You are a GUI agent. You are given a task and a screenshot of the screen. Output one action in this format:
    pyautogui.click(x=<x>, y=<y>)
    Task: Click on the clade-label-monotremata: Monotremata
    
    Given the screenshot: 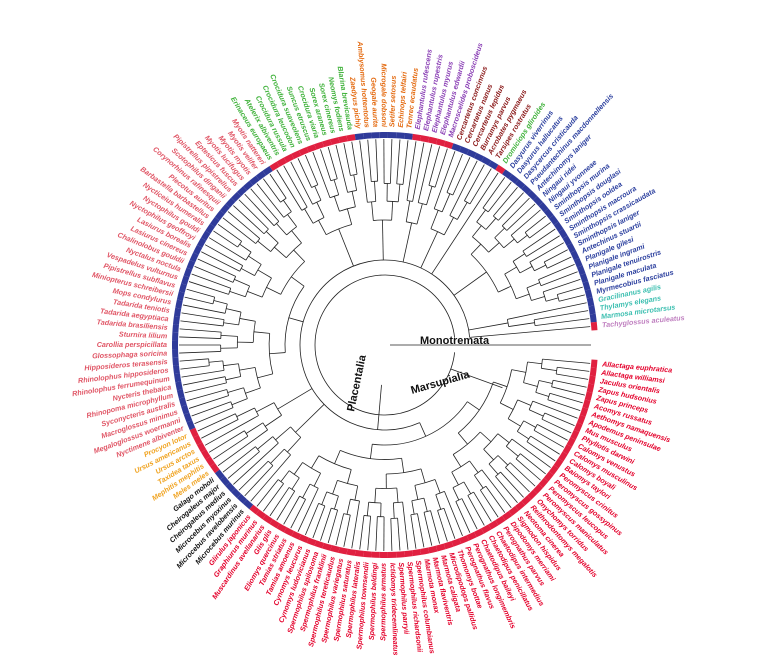 What is the action you would take?
    pyautogui.click(x=455, y=341)
    